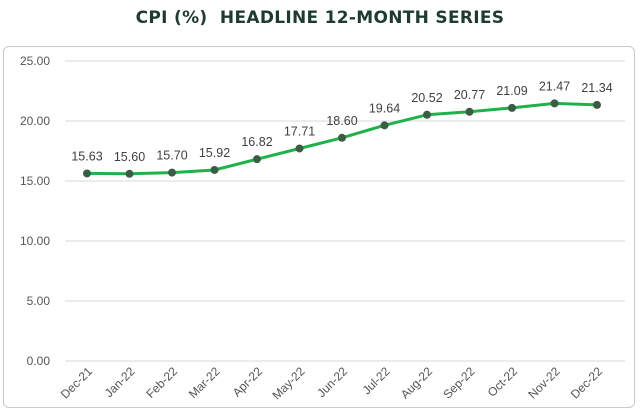 Image resolution: width=640 pixels, height=411 pixels. Describe the element at coordinates (596, 88) in the screenshot. I see `data-label: 21.34` at that location.